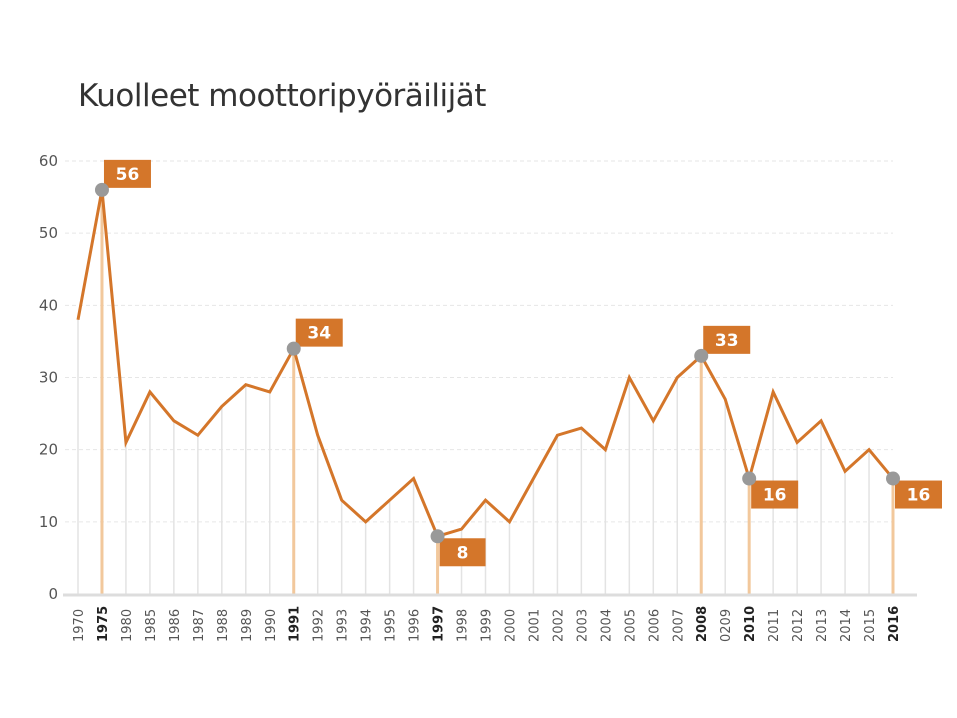  Describe the element at coordinates (53, 594) in the screenshot. I see `y-tick-label: 0` at that location.